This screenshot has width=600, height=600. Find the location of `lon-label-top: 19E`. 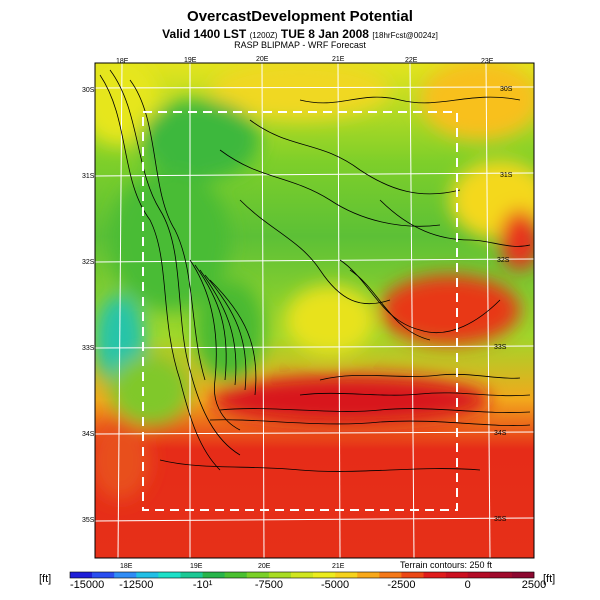

lon-label-top: 19E is located at coordinates (190, 60).